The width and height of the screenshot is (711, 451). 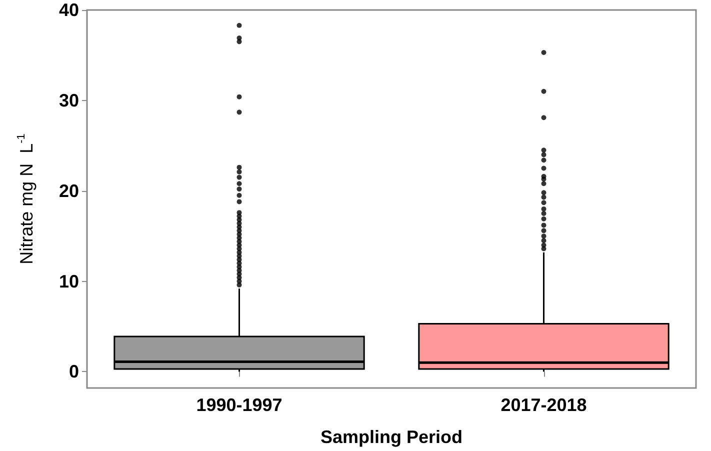 I want to click on y-axis-title: Nitrate mg N L-1, so click(x=26, y=199).